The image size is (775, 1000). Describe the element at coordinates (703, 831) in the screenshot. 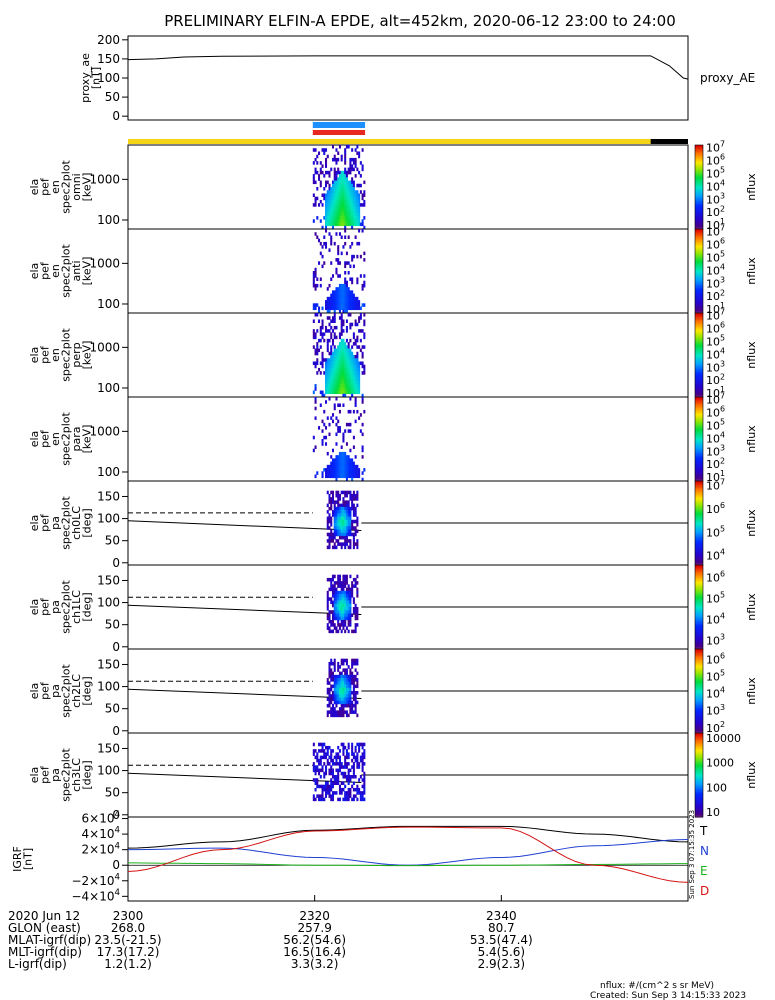

I see `igrf-legend-T: T` at that location.